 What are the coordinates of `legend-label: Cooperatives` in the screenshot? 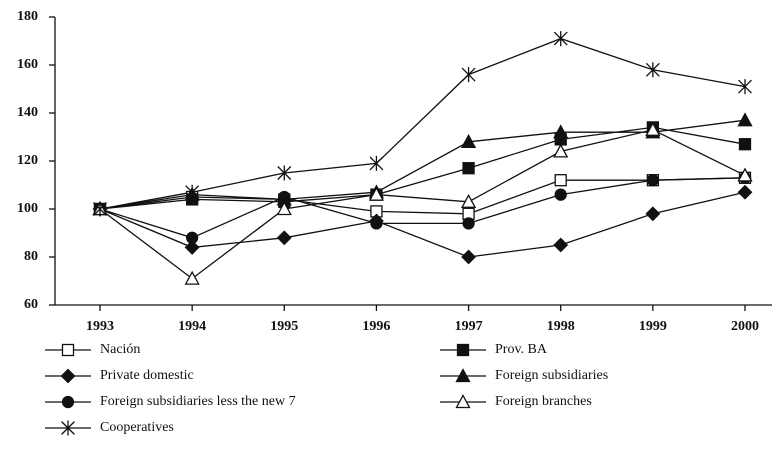 It's located at (137, 427).